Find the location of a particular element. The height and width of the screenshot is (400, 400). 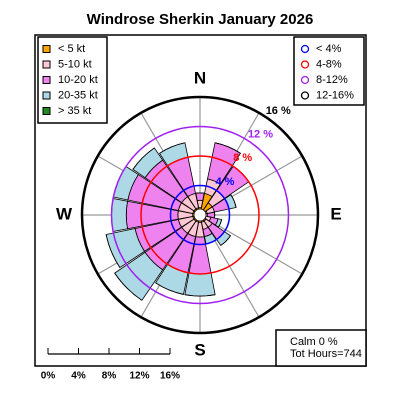

annotation: Tot Hours=744 is located at coordinates (326, 354).